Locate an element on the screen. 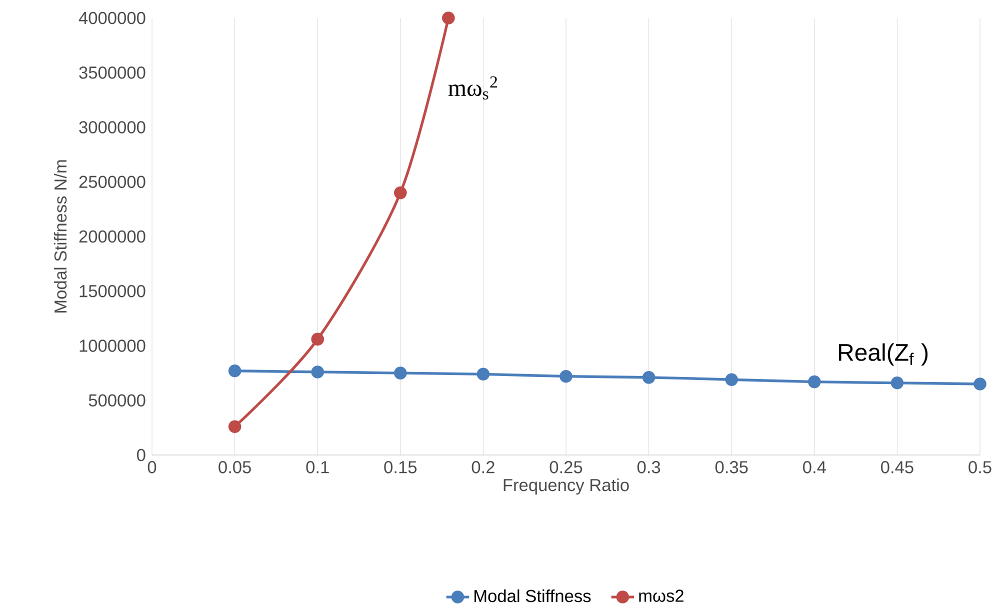  x-tick-label: 0.45 is located at coordinates (897, 467).